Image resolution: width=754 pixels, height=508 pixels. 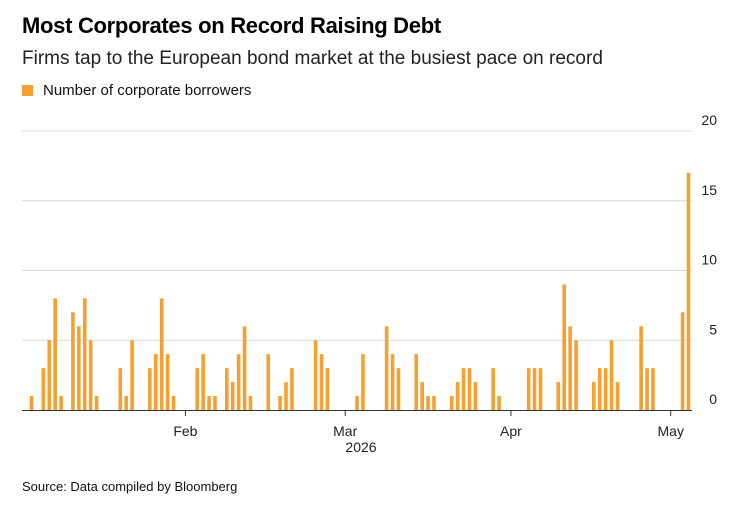 I want to click on y-tick-label: 5, so click(x=713, y=329).